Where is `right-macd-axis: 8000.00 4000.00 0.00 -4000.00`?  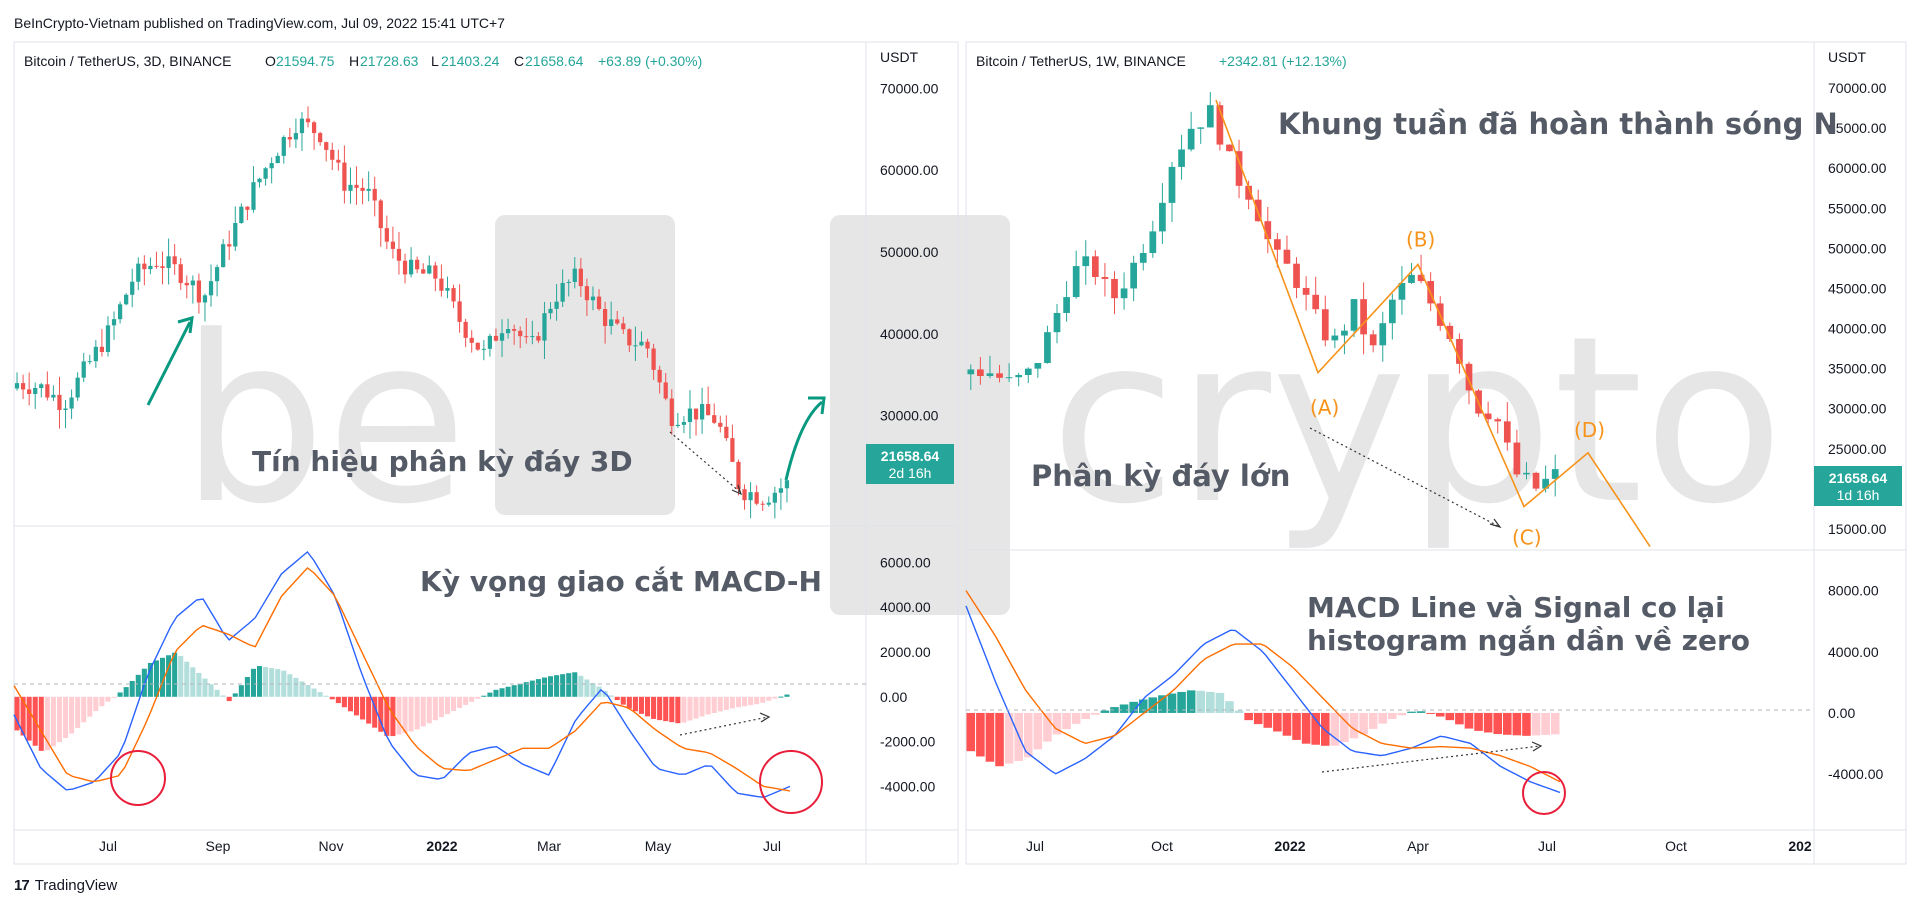
right-macd-axis: 8000.00 4000.00 0.00 -4000.00 is located at coordinates (1855, 683).